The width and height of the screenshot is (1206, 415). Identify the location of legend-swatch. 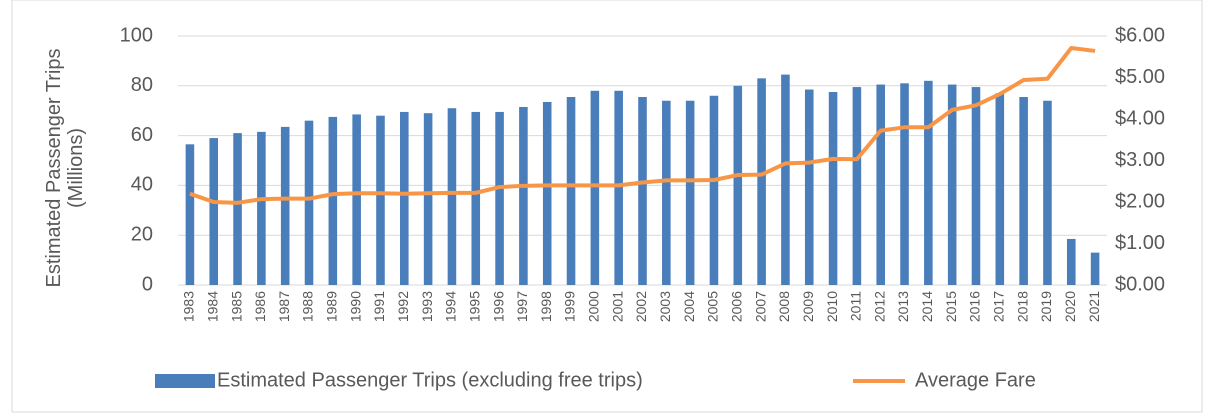
(185, 381).